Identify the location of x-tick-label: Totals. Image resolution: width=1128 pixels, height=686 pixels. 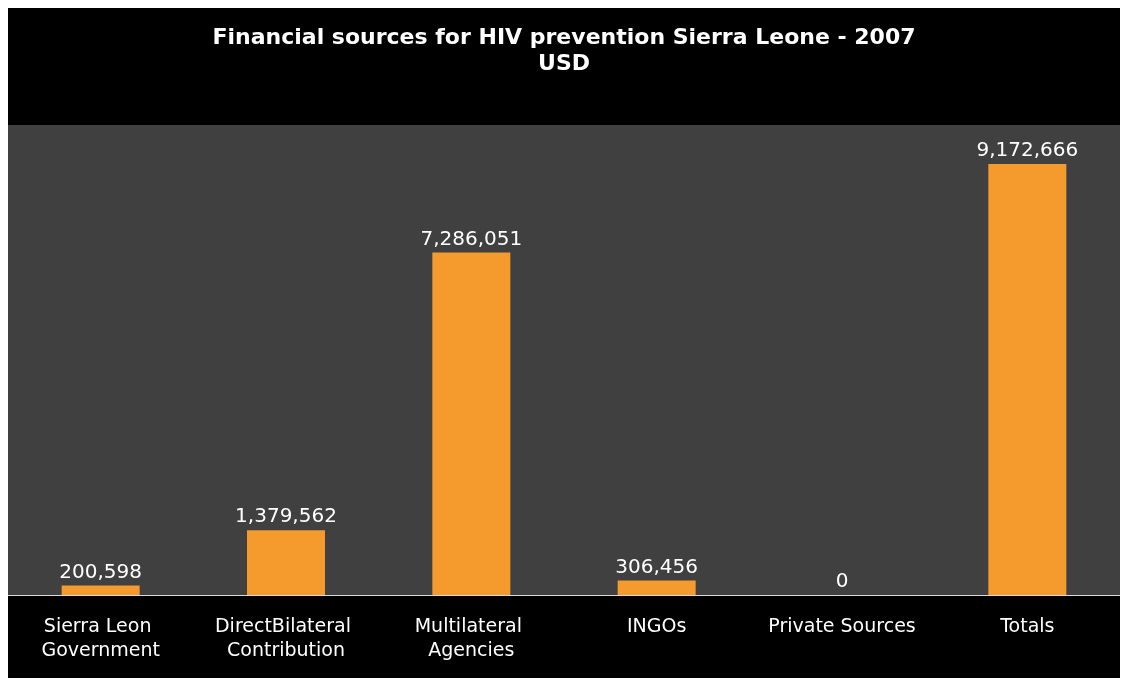
(1027, 625).